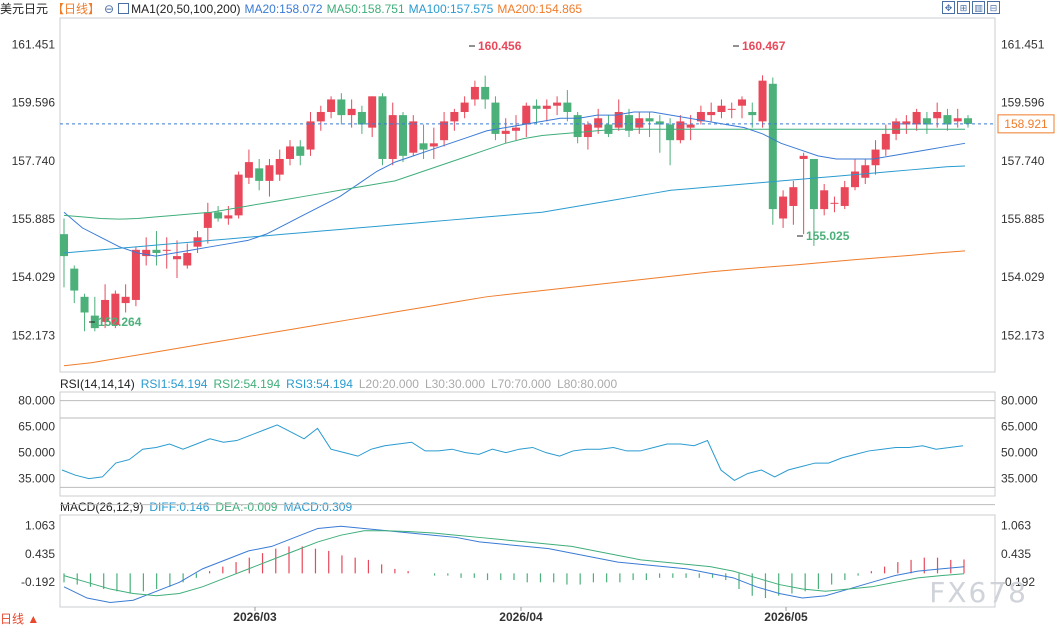 This screenshot has height=629, width=1056. I want to click on zoom-out-icon: ⊟, so click(993, 7).